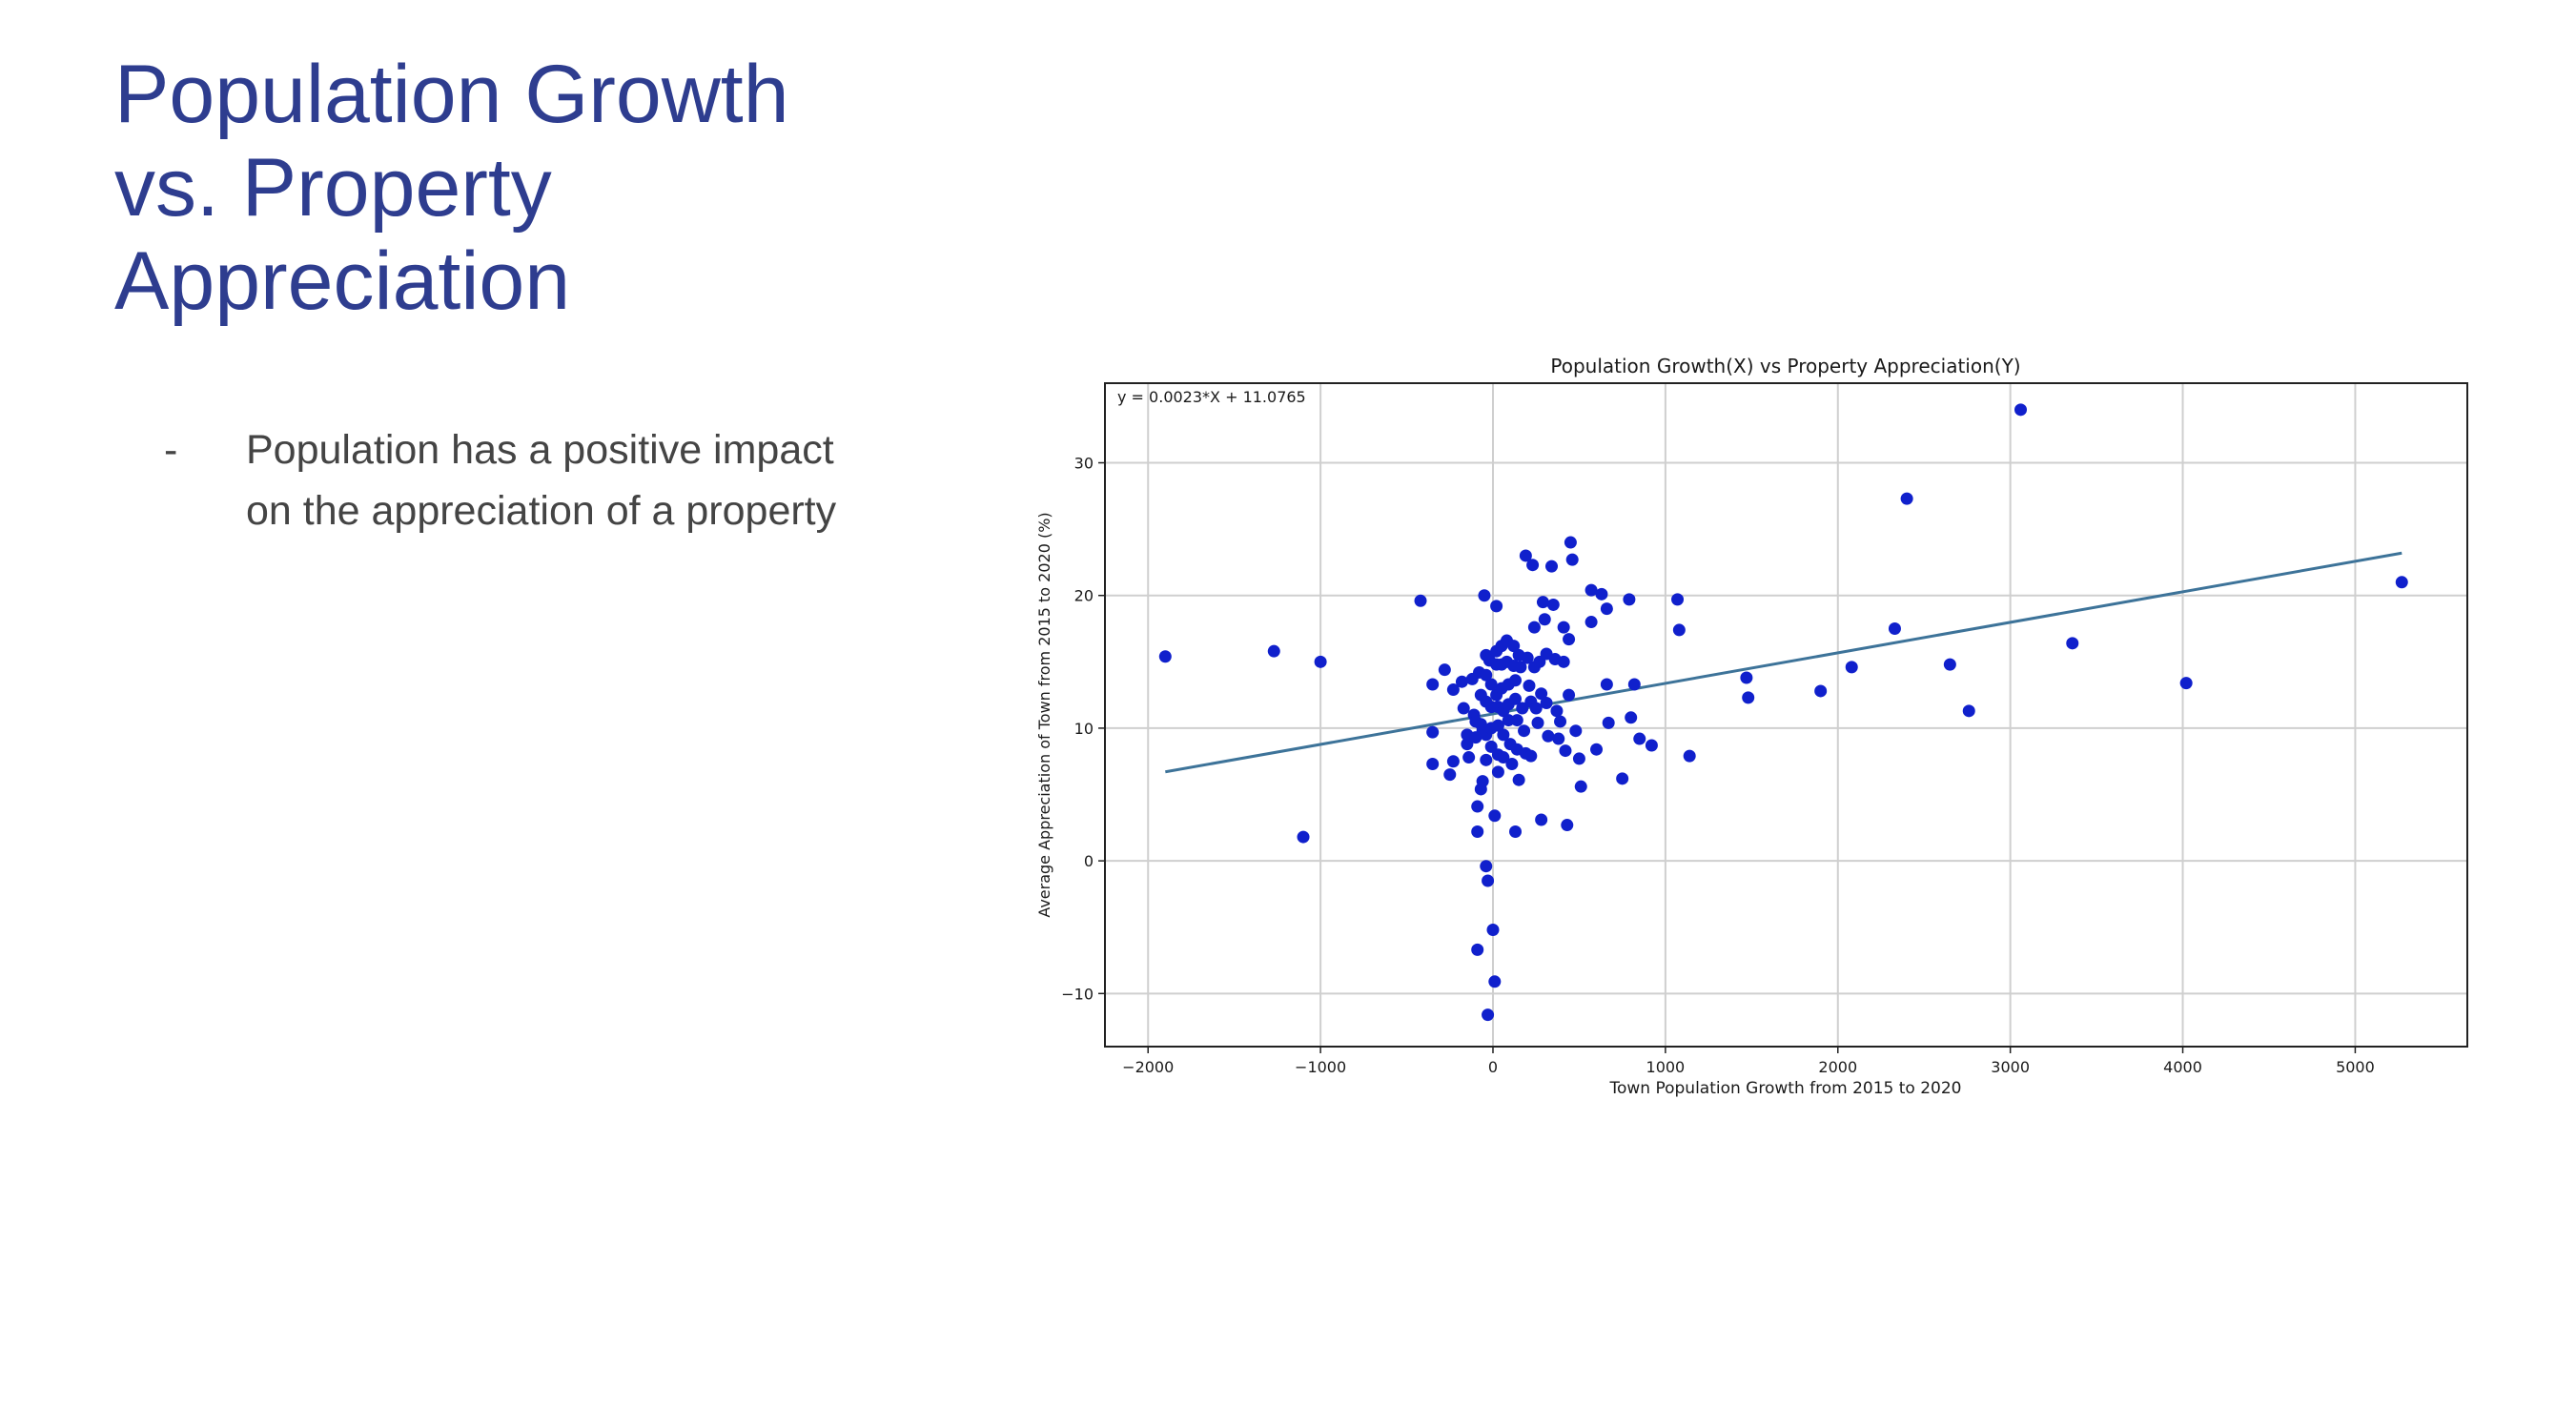 This screenshot has width=2576, height=1405. What do you see at coordinates (1148, 1067) in the screenshot?
I see `x-tick-label: −2000` at bounding box center [1148, 1067].